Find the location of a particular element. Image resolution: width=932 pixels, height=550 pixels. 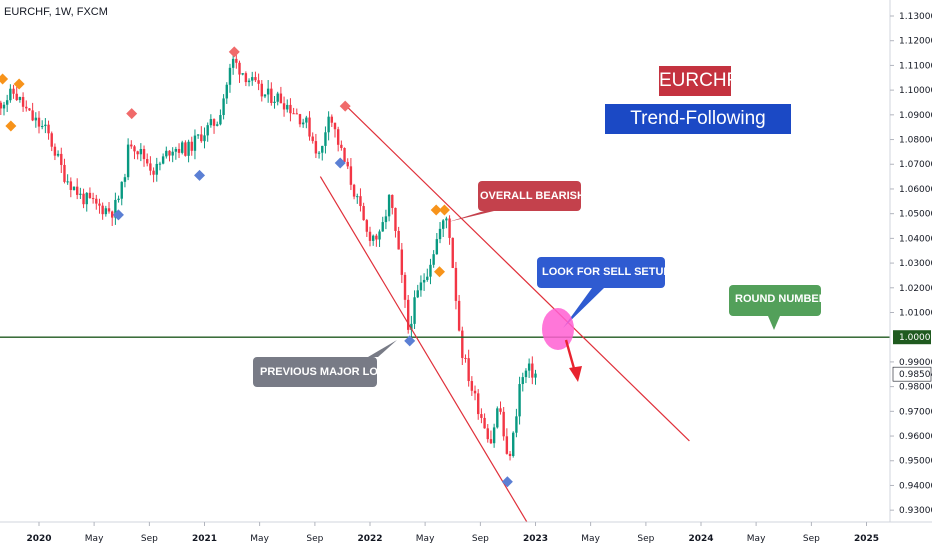

price-axis-bg is located at coordinates (911, 275).